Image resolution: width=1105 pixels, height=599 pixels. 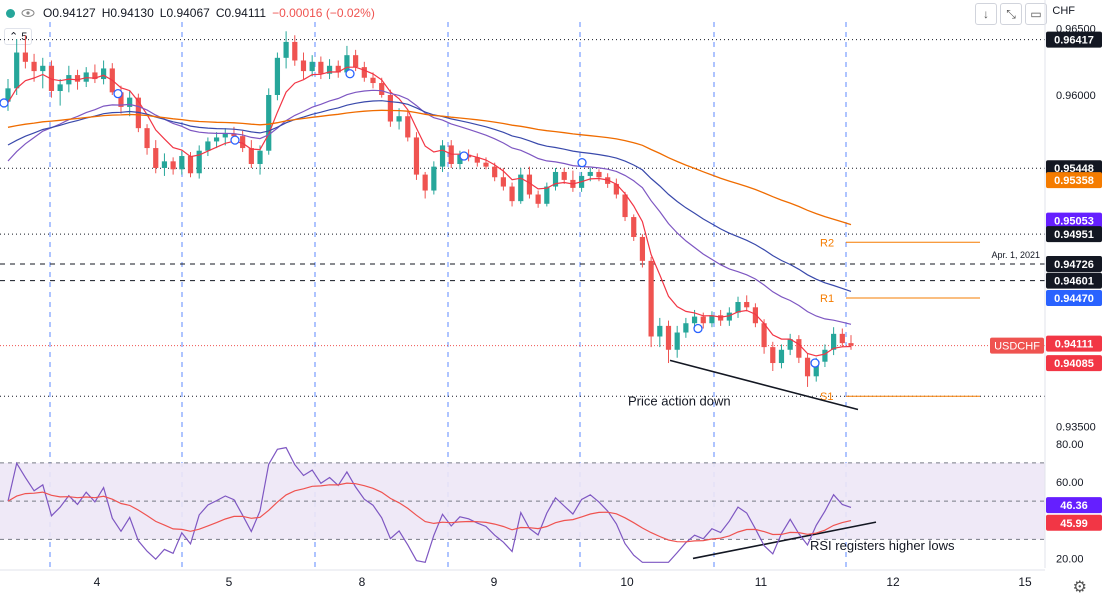 I want to click on ohlc-open: O0.94127, so click(x=69, y=13).